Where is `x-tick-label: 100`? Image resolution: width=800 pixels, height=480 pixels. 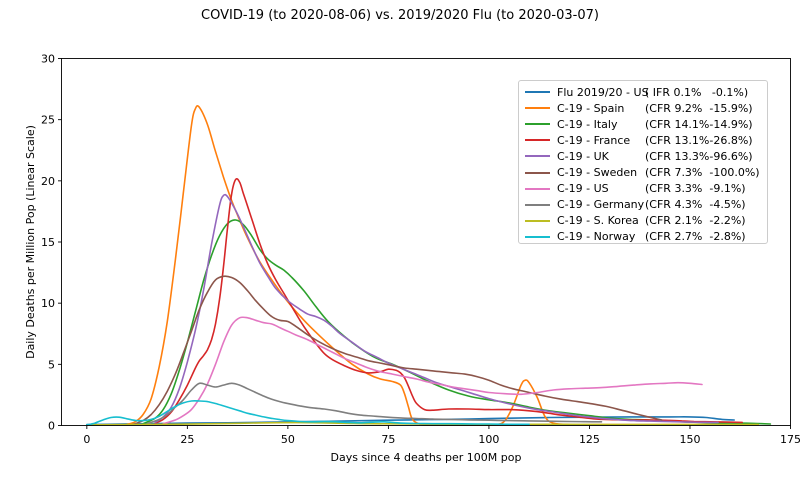
x-tick-label: 100 is located at coordinates (488, 439).